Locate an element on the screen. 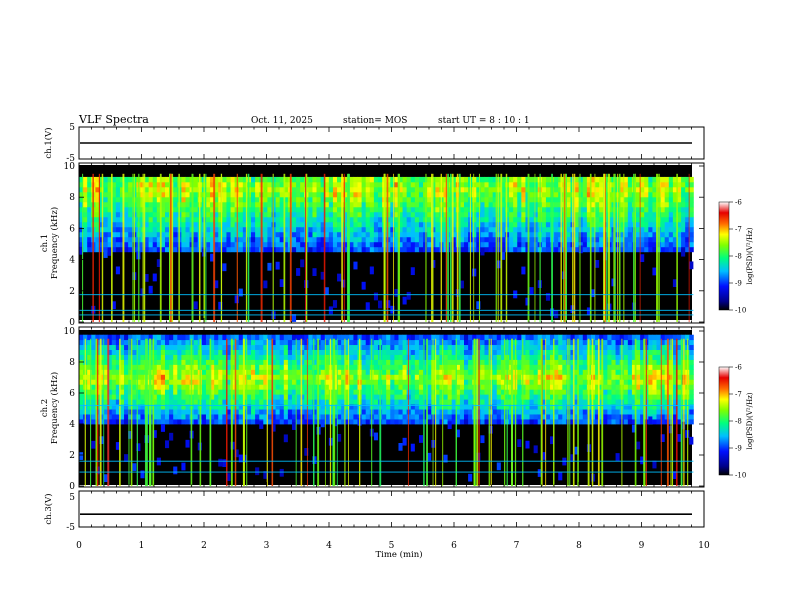  sferic-streak is located at coordinates (214, 247).